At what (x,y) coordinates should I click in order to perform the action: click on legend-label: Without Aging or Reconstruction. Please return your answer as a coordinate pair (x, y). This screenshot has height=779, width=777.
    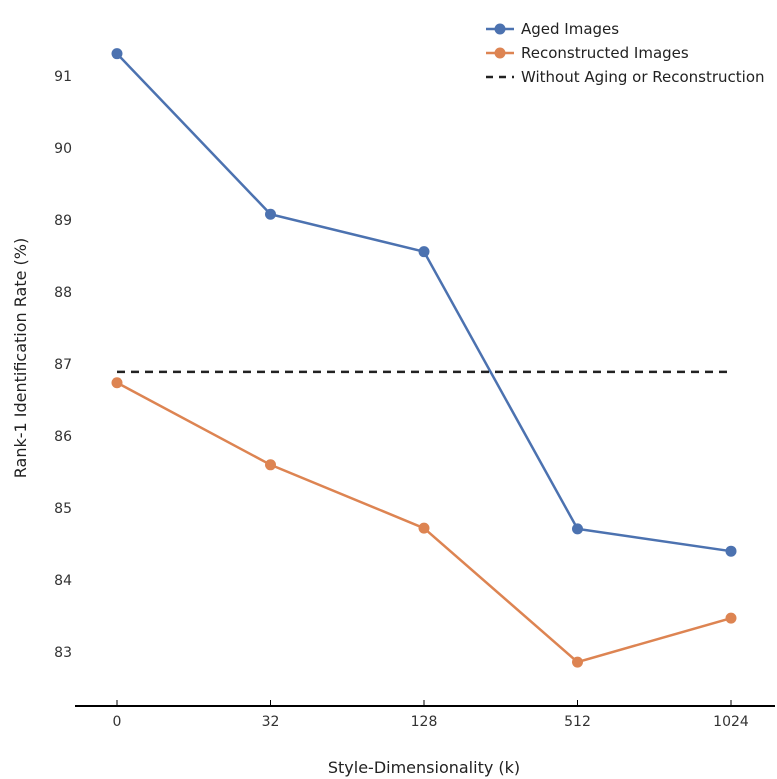
    Looking at the image, I should click on (643, 77).